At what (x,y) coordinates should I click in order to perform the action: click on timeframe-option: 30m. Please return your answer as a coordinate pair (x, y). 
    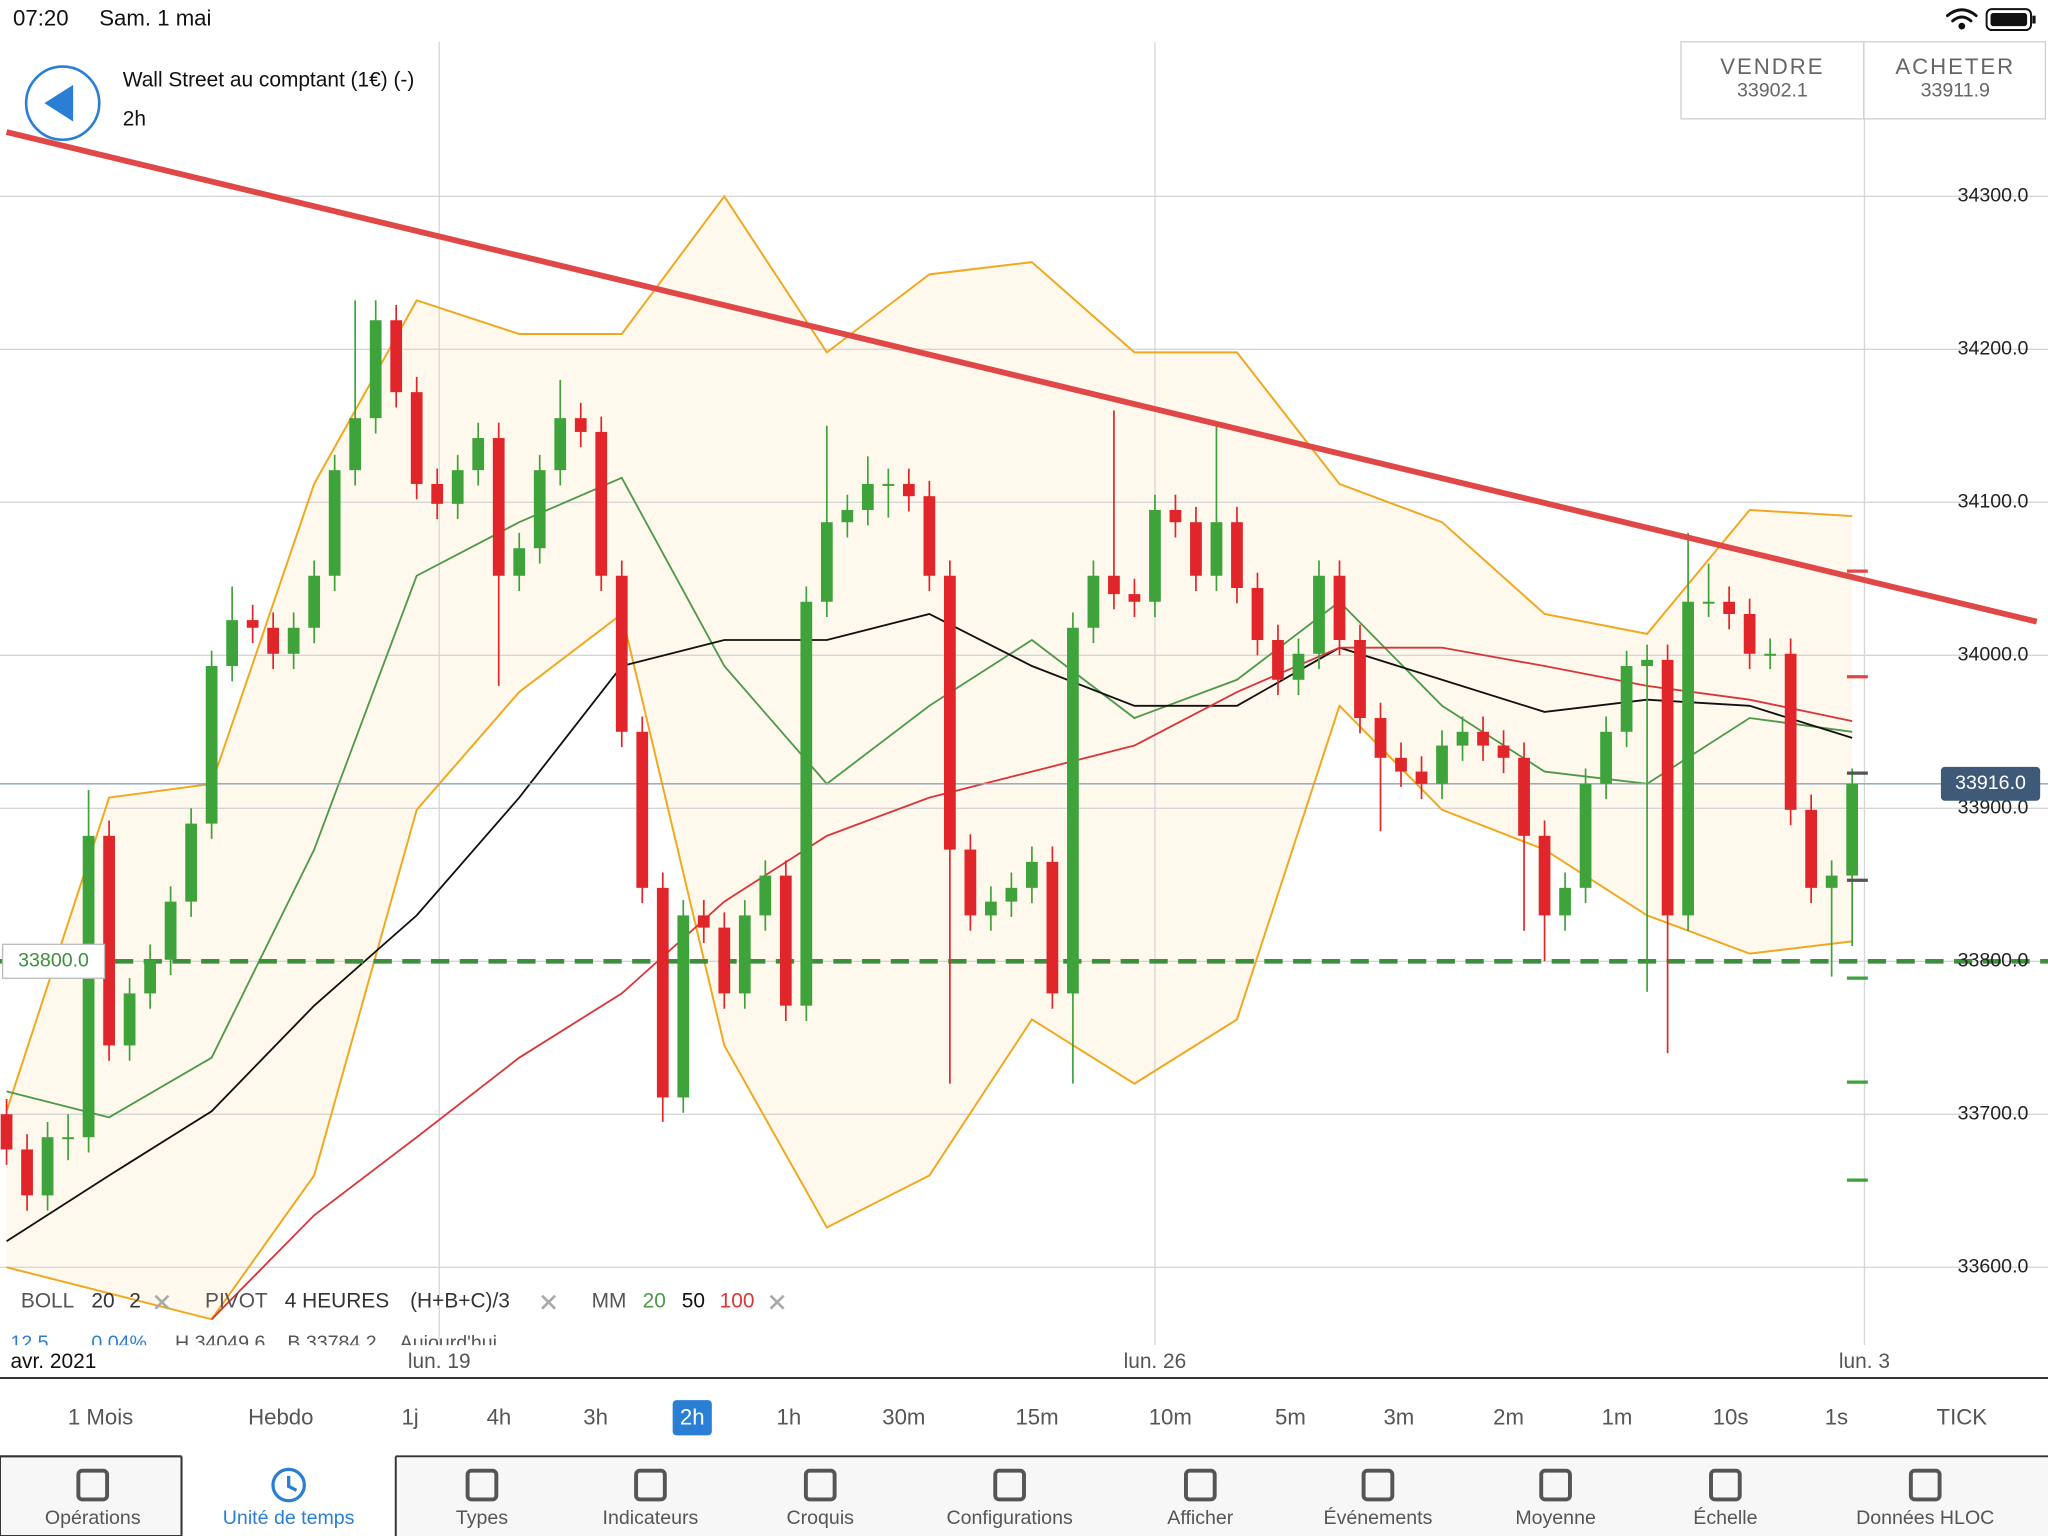
    Looking at the image, I should click on (903, 1416).